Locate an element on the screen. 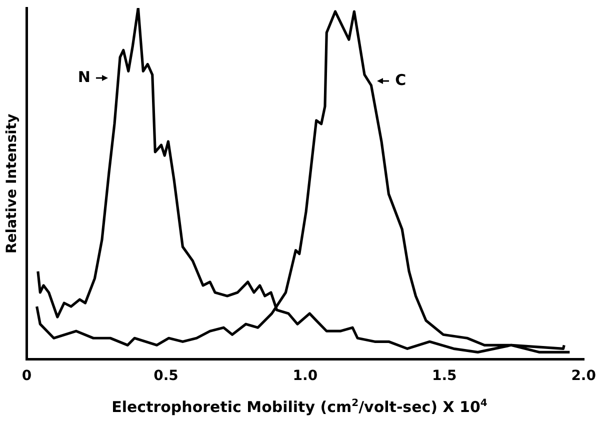 This screenshot has height=428, width=599. x-tick-label: 0 is located at coordinates (27, 376).